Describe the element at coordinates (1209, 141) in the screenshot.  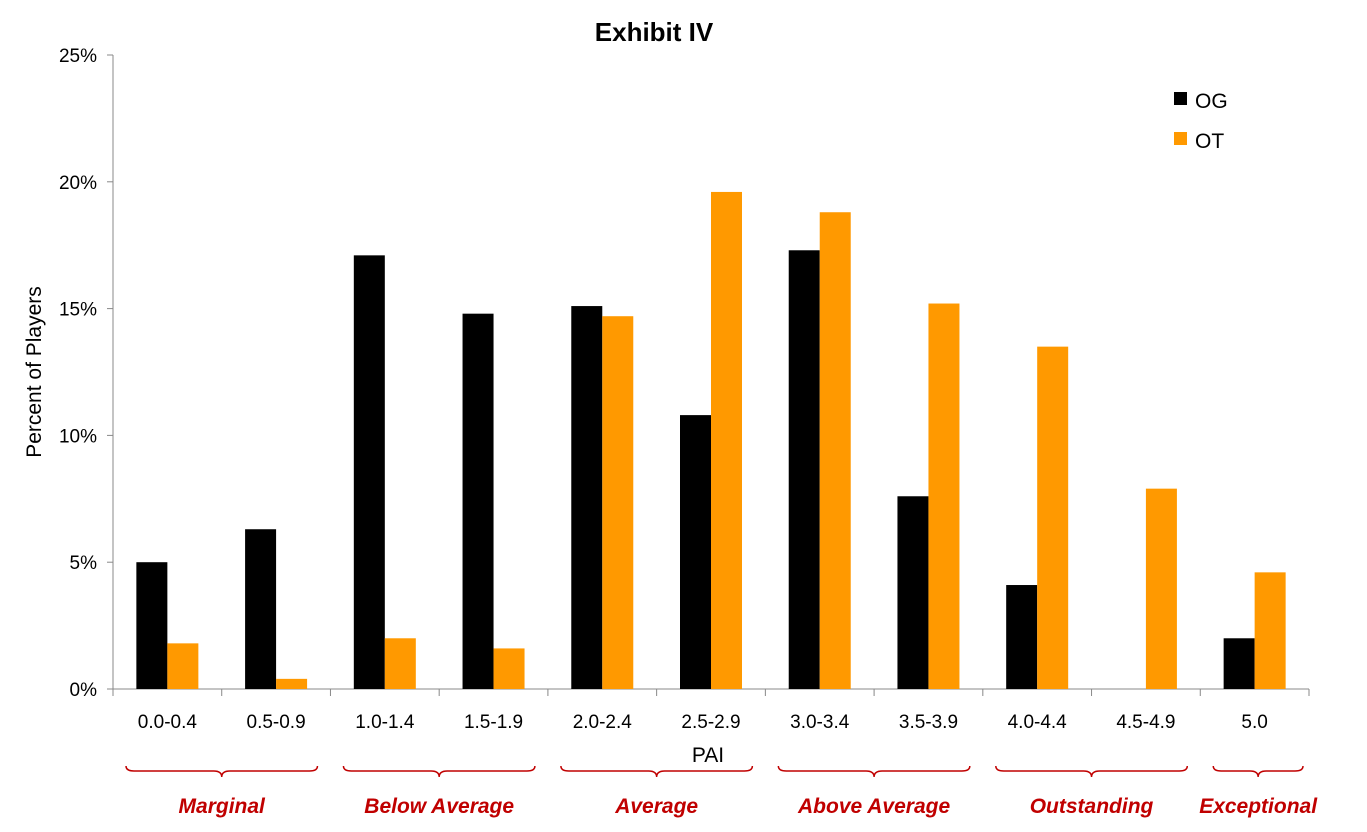
I see `legend-label-OT: OT` at that location.